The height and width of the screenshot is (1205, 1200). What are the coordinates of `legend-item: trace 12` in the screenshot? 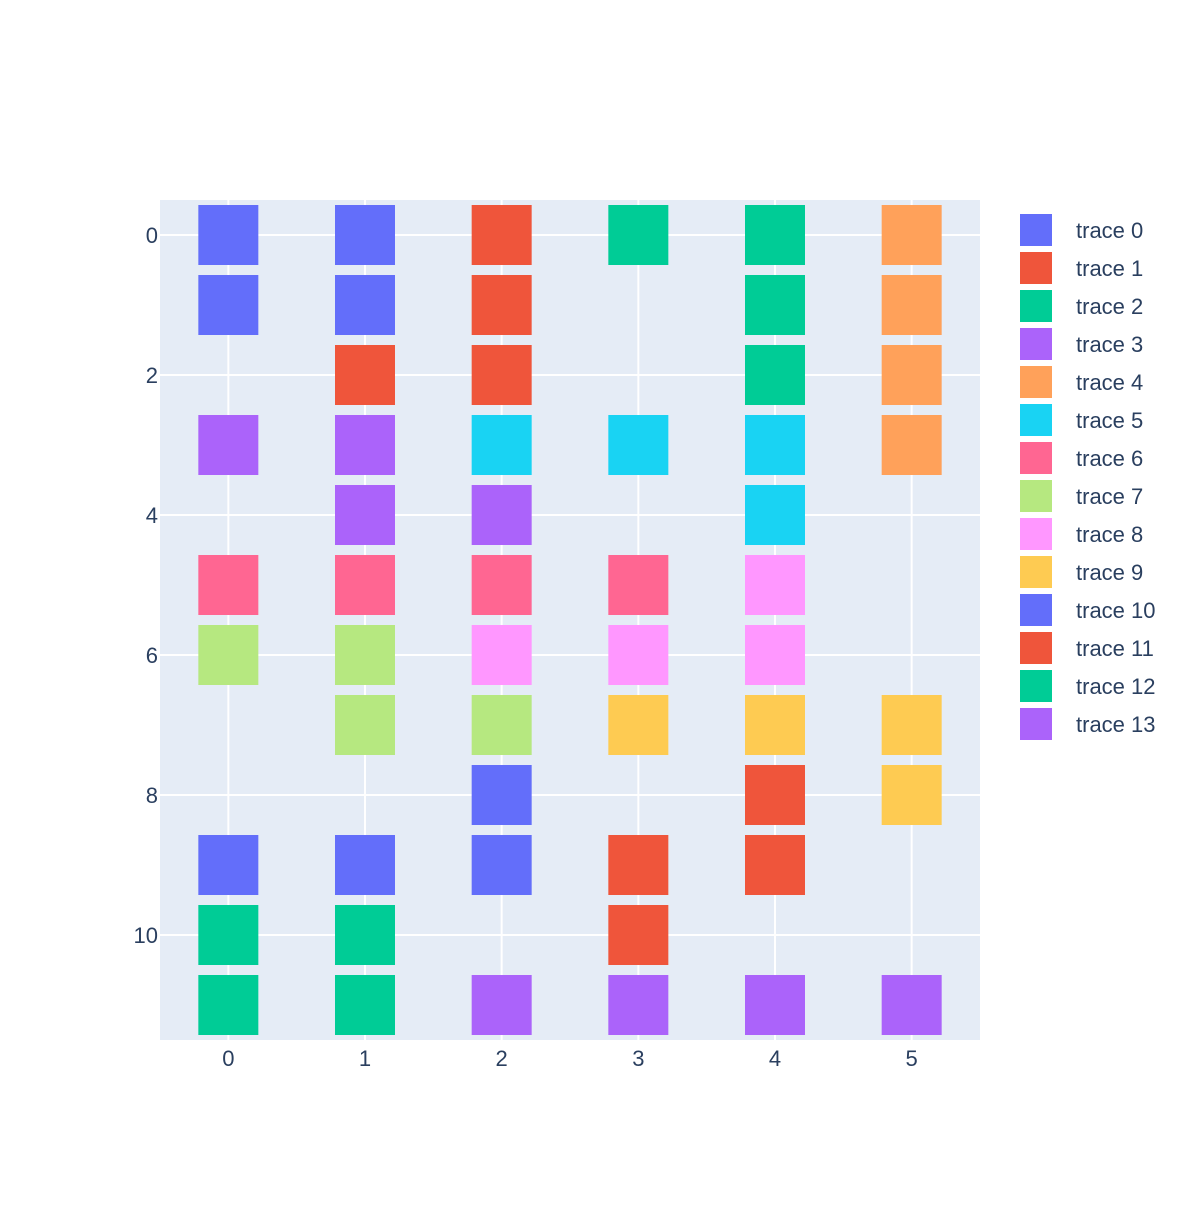 It's located at (1088, 686).